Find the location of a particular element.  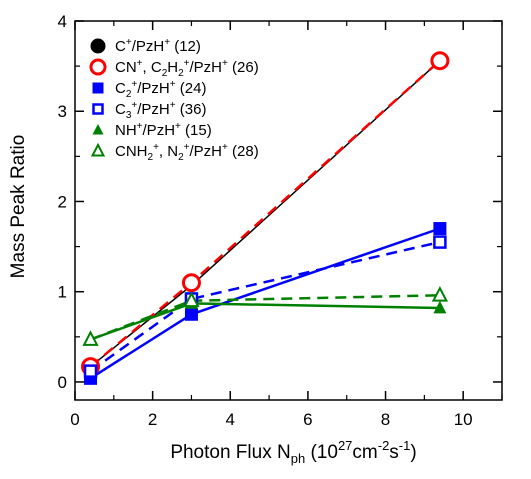

legend-label-c: C+/PzH+ (12) is located at coordinates (158, 46).